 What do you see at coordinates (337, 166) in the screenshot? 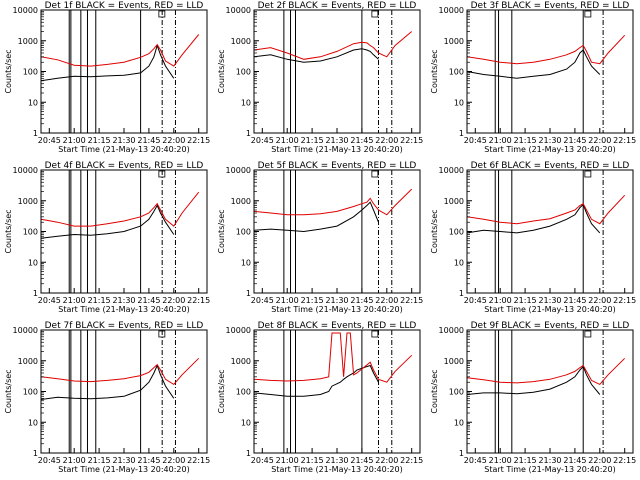
I see `panel-title: Det 5f BLACK = Events, RED = LLD` at bounding box center [337, 166].